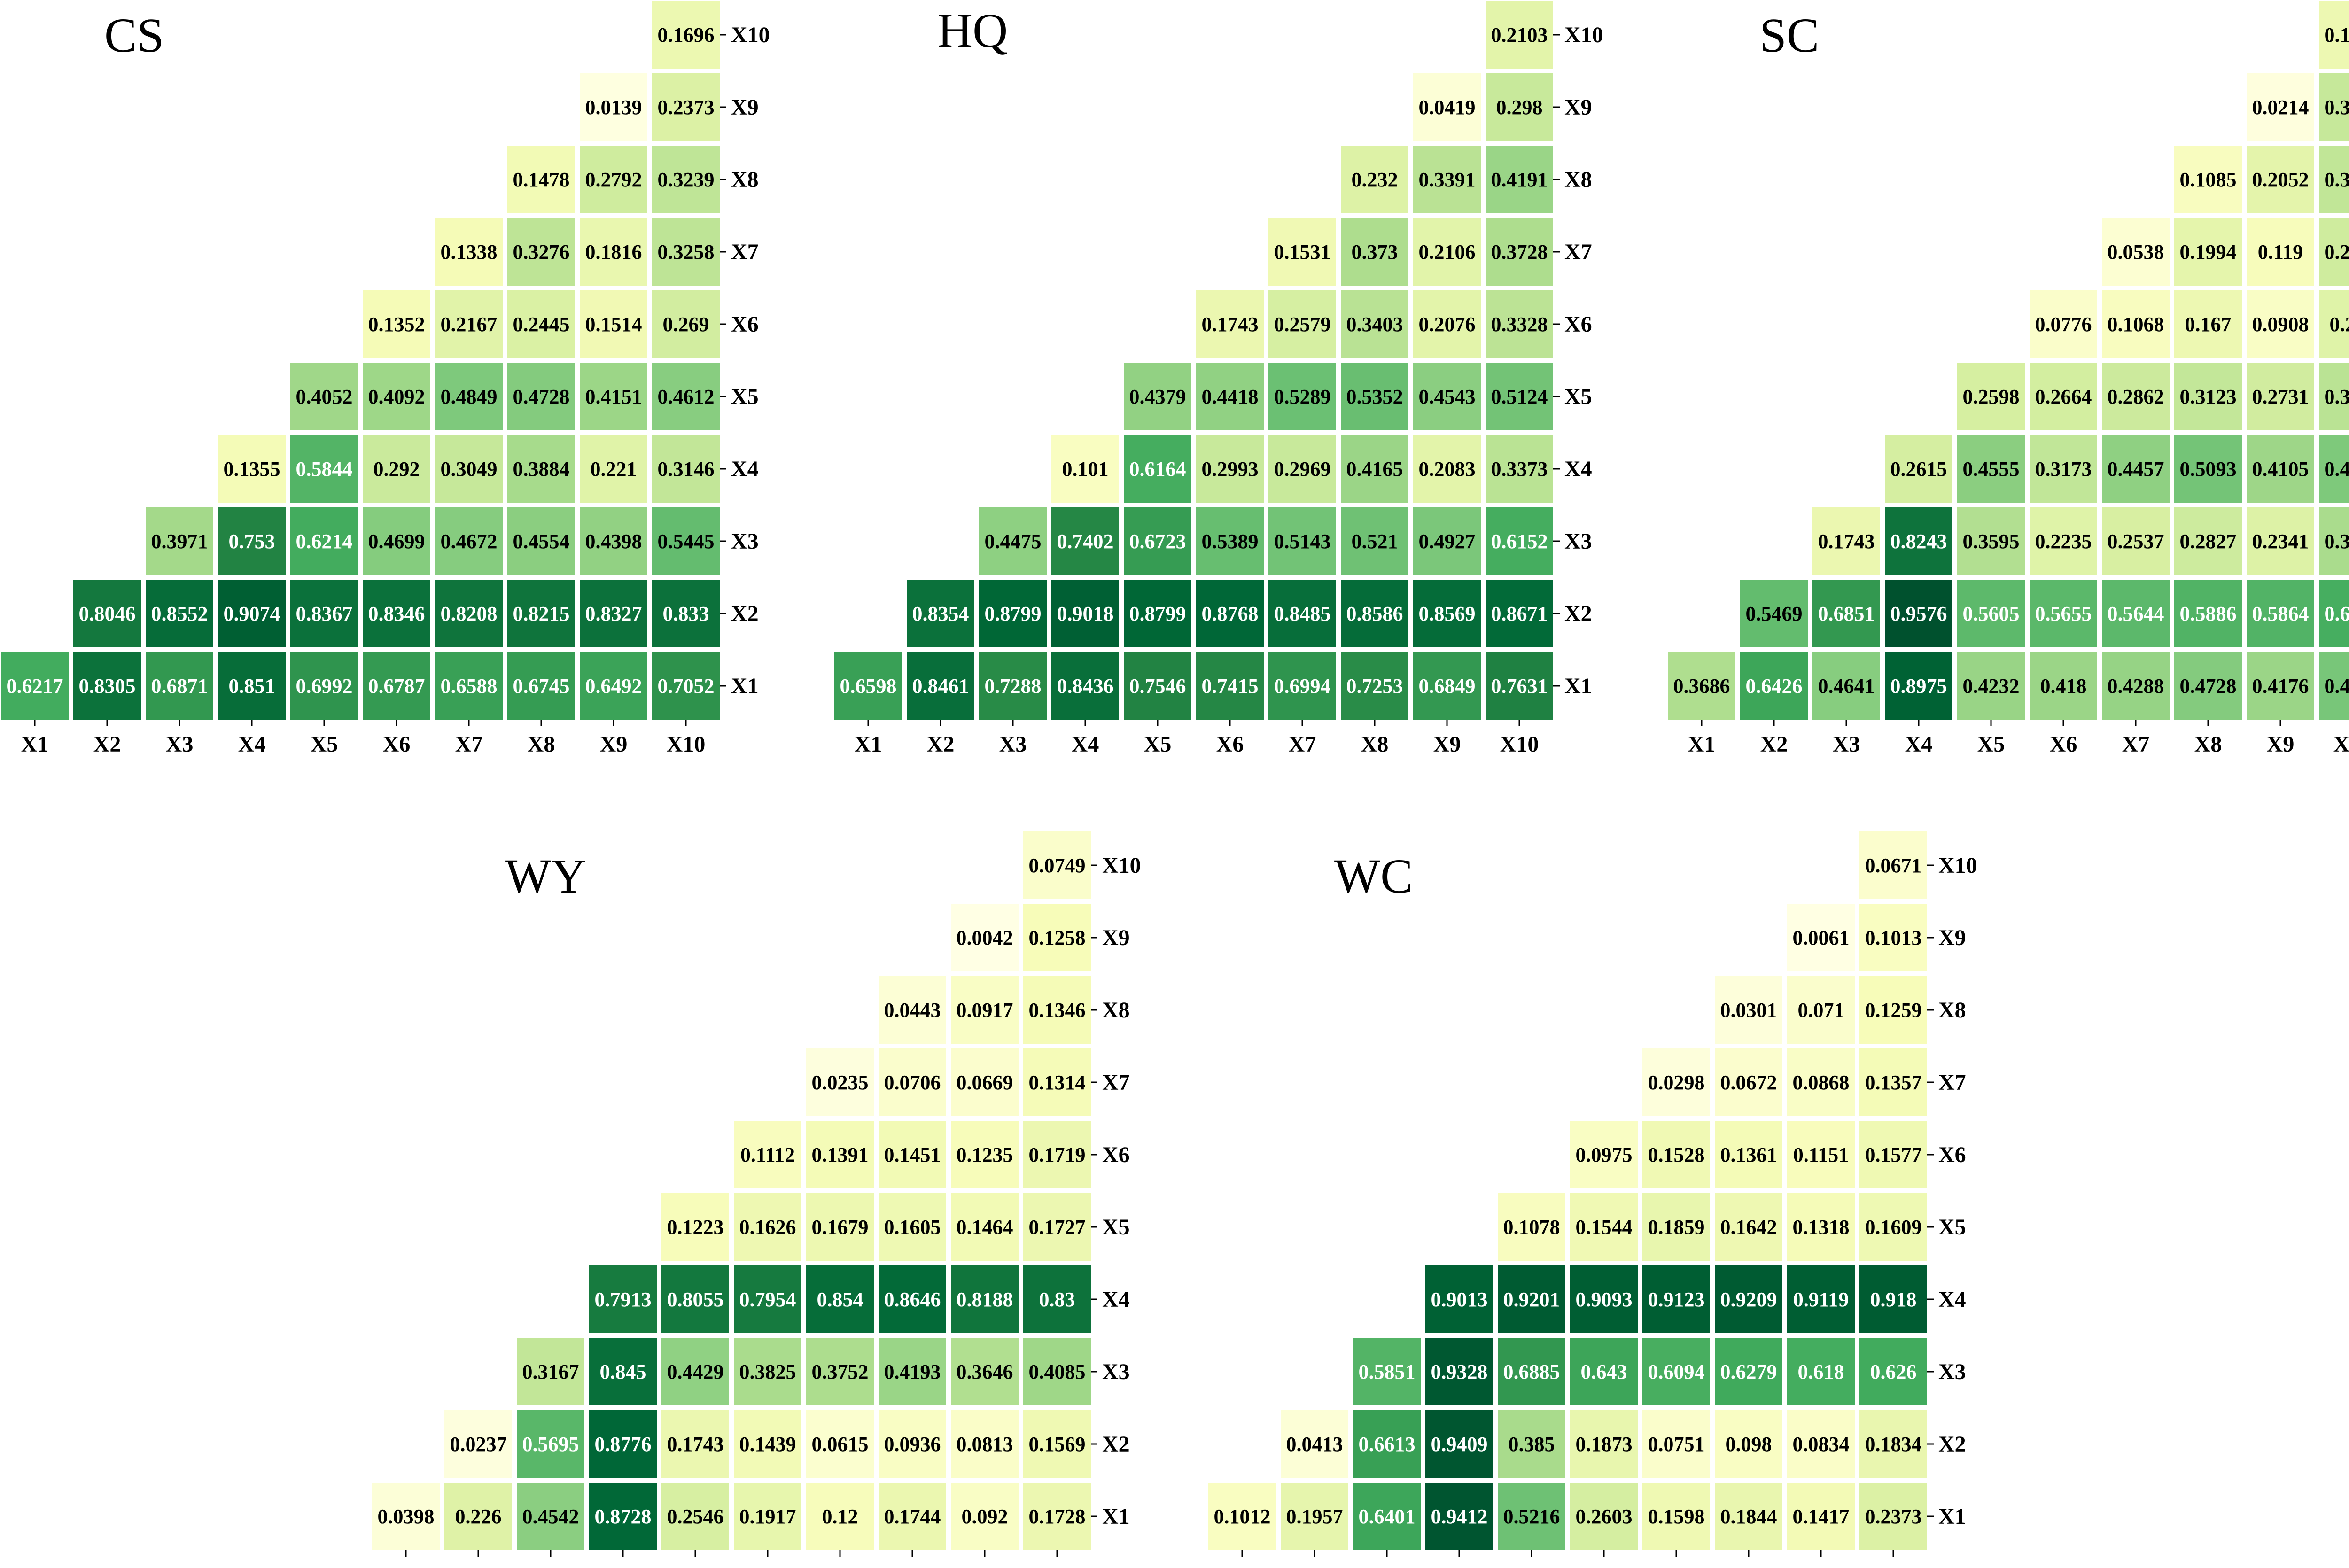  What do you see at coordinates (1531, 1516) in the screenshot?
I see `cell-value-label: 0.5216` at bounding box center [1531, 1516].